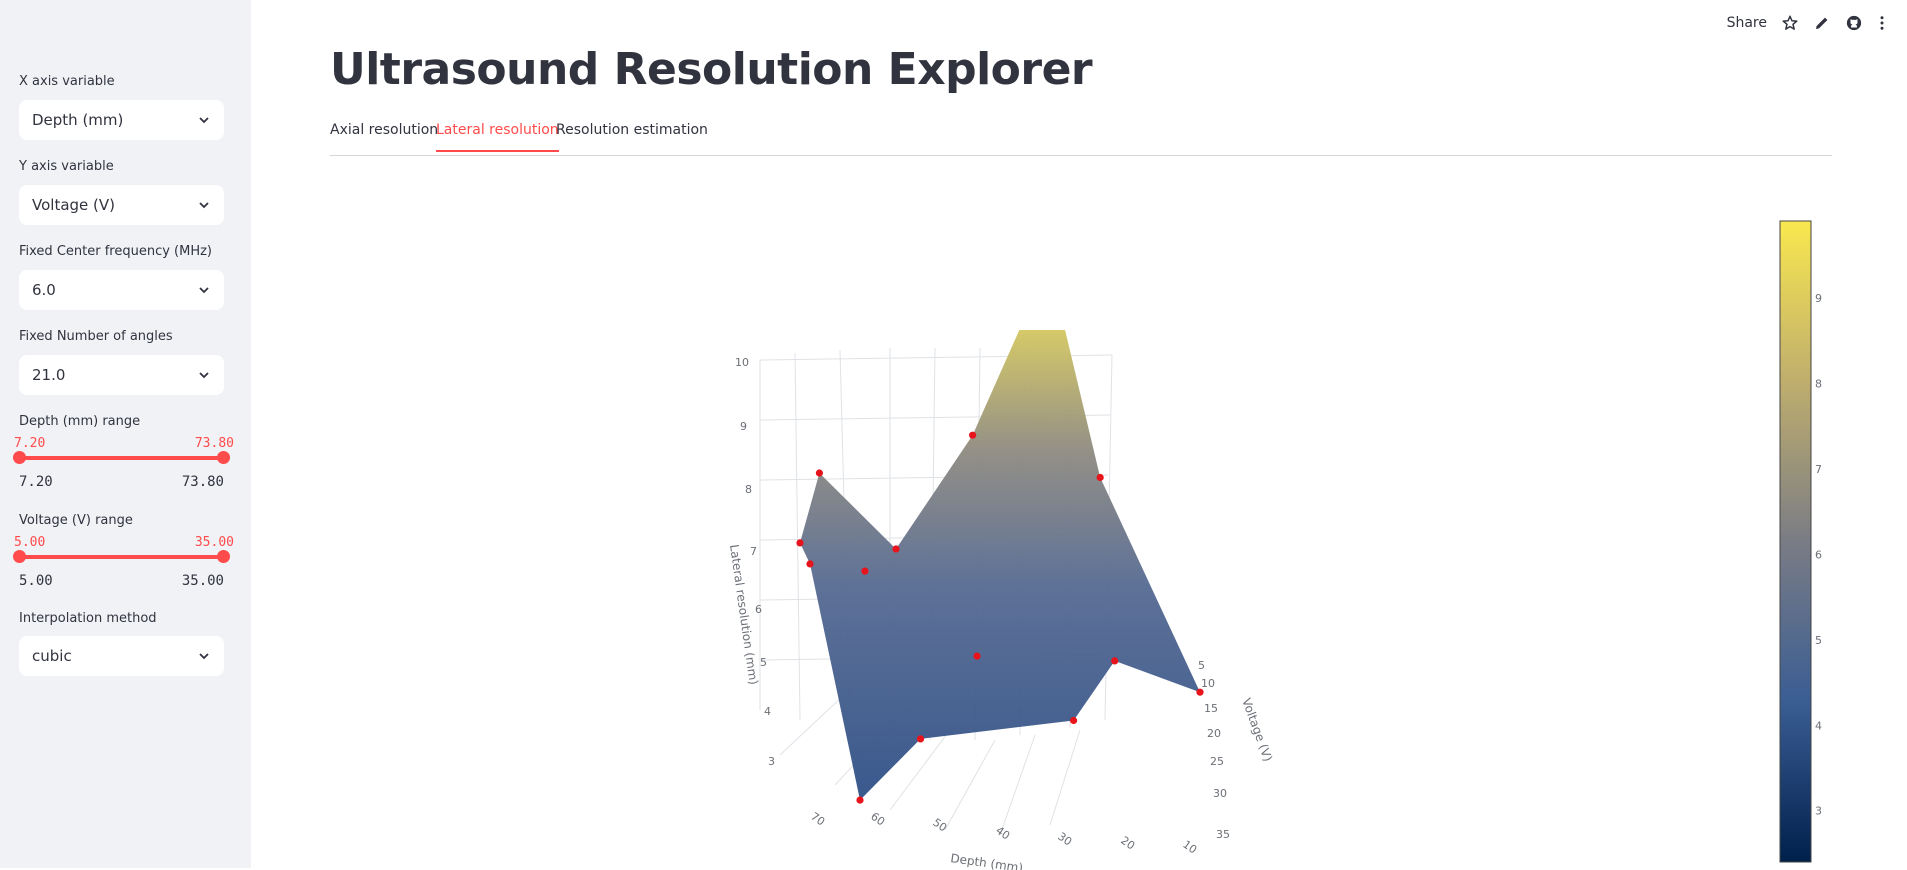  I want to click on interpolation-label: Interpolation method, so click(88, 618).